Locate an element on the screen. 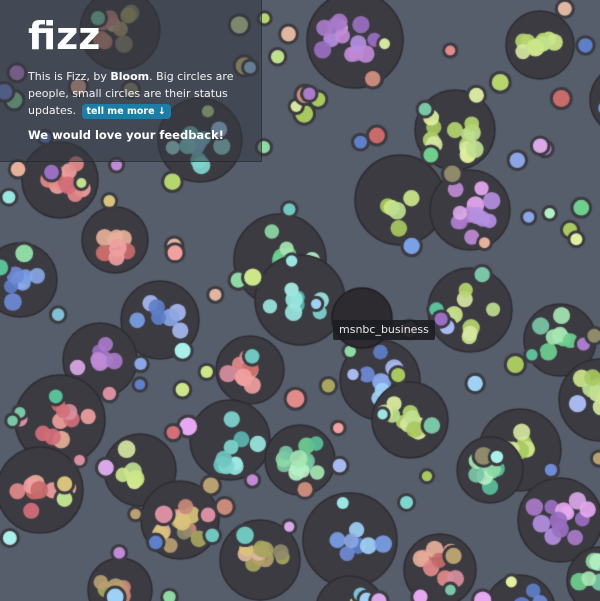 Image resolution: width=600 pixels, height=601 pixels. feedback-link: We would love your feedback! is located at coordinates (126, 135).